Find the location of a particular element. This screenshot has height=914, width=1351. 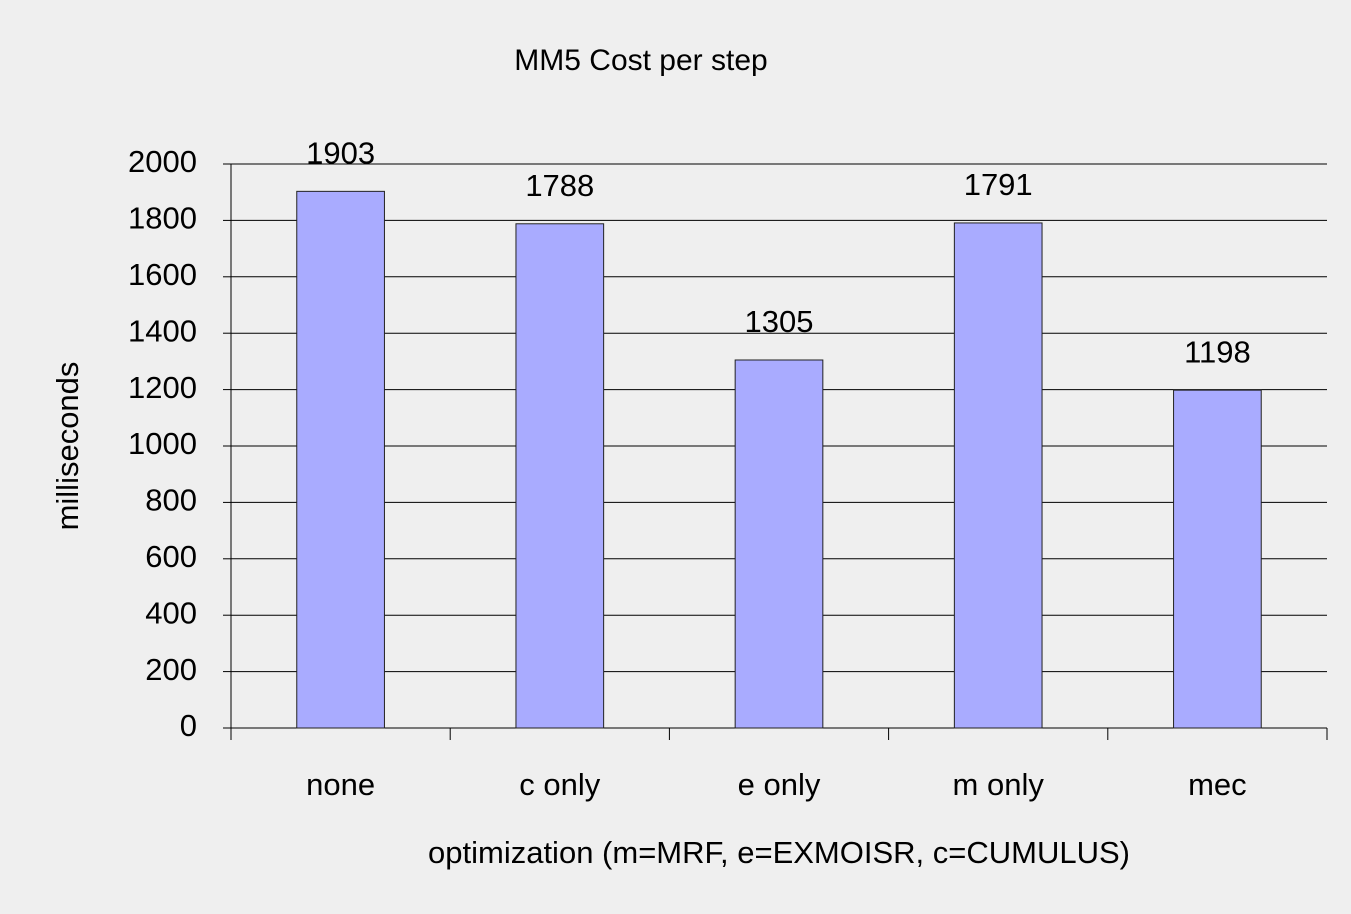

x-tick-label: c only is located at coordinates (559, 784).